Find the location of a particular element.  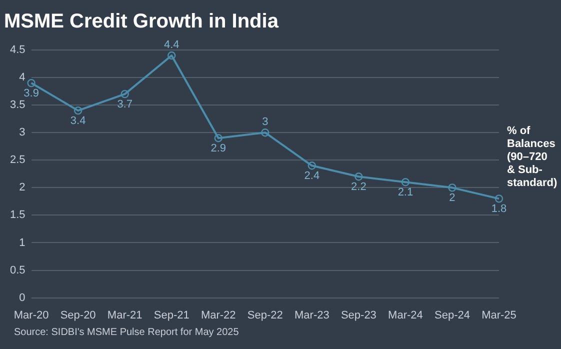

y-tick-label: 2 is located at coordinates (22, 188).